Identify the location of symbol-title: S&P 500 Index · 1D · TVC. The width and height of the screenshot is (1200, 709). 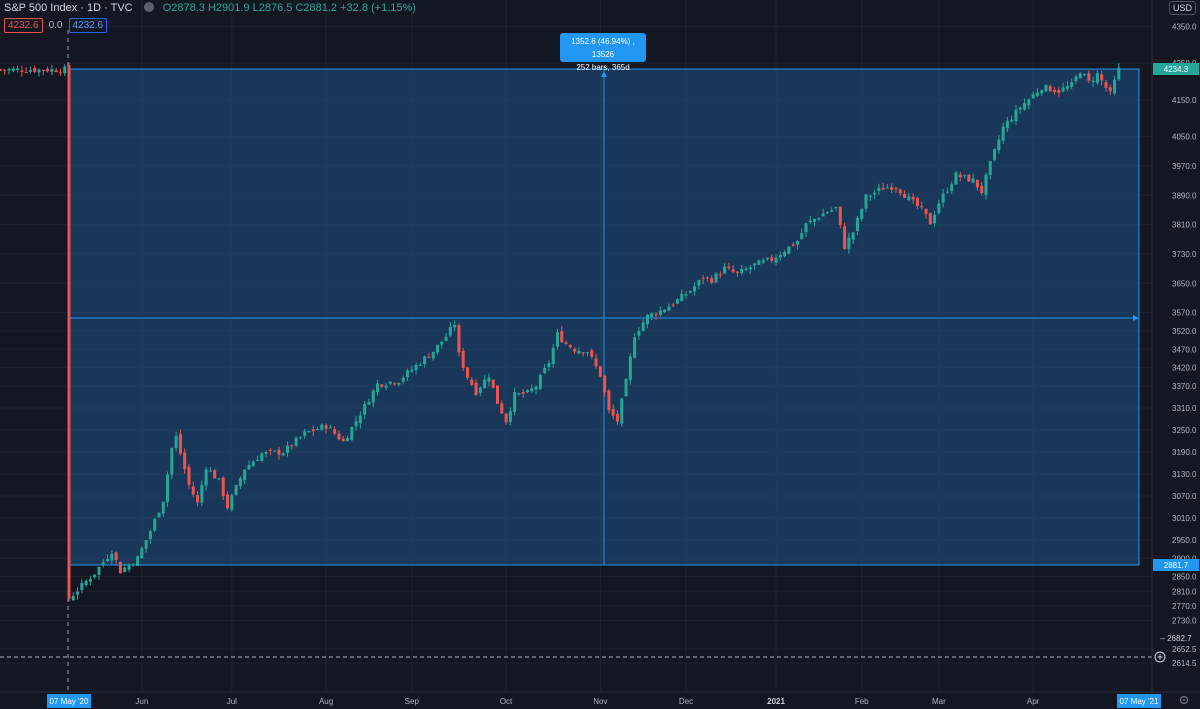
(68, 8).